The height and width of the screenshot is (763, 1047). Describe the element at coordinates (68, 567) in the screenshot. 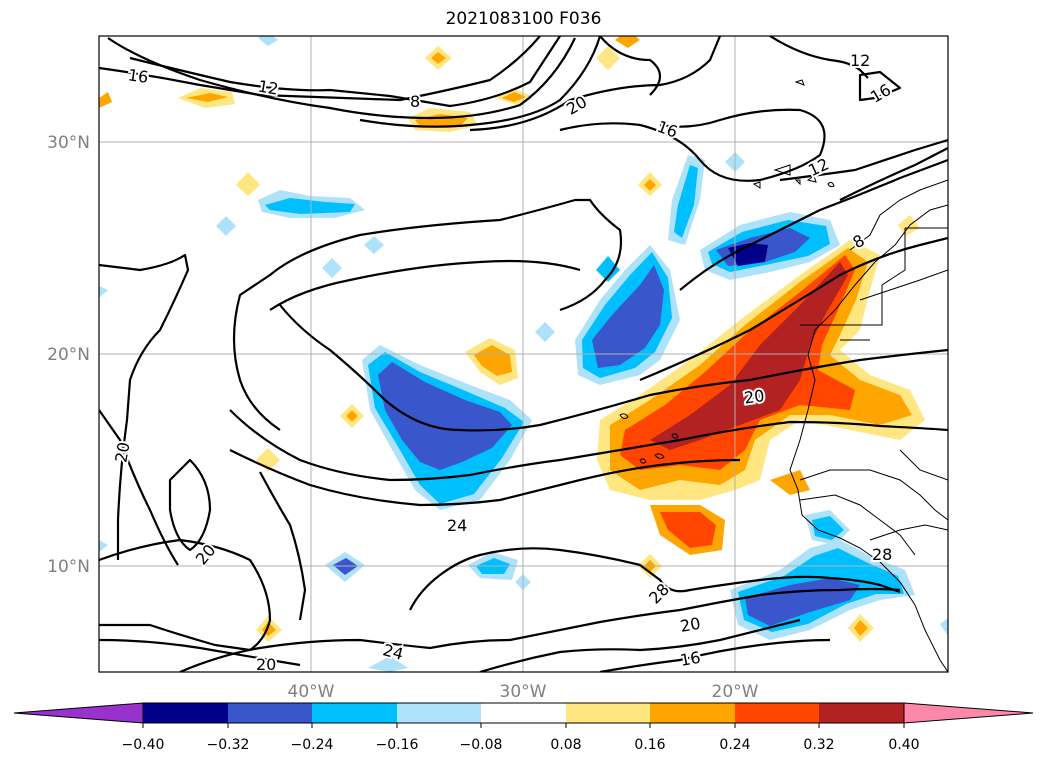

I see `lat-label-10n: 10°N` at that location.